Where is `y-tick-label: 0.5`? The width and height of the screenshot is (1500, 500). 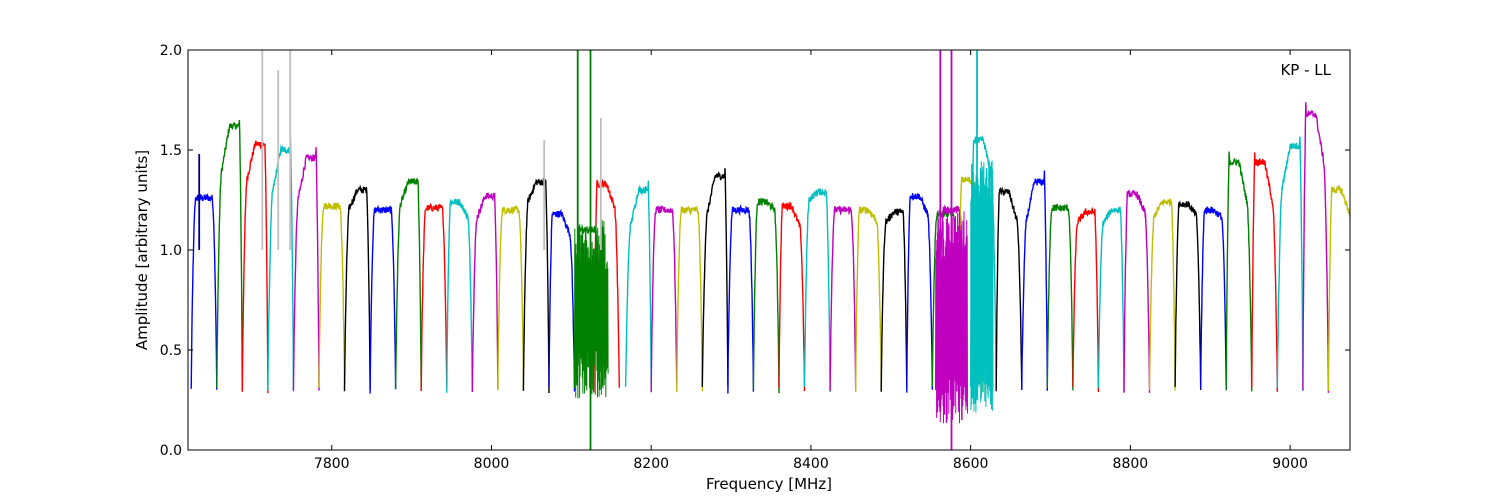
y-tick-label: 0.5 is located at coordinates (171, 351).